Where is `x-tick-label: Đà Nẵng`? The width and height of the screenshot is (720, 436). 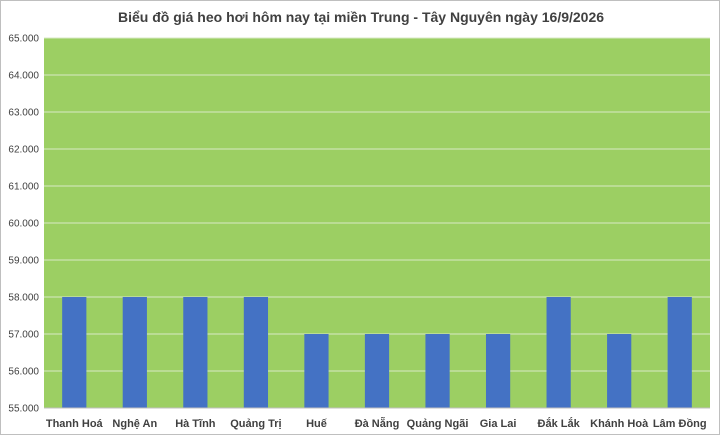 x-tick-label: Đà Nẵng is located at coordinates (377, 423).